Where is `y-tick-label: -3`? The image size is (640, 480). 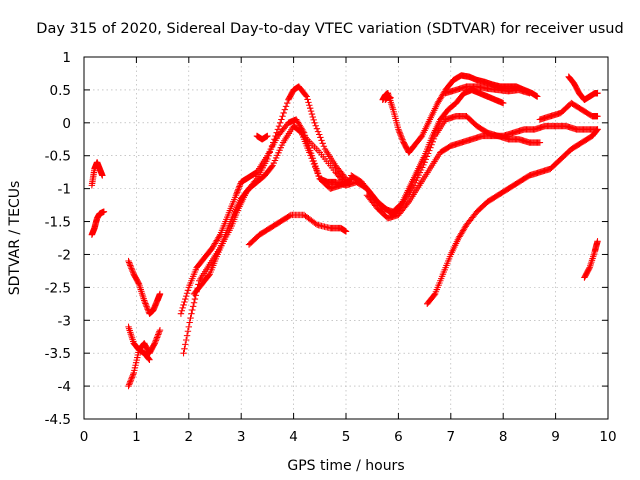
y-tick-label: -3 is located at coordinates (64, 321).